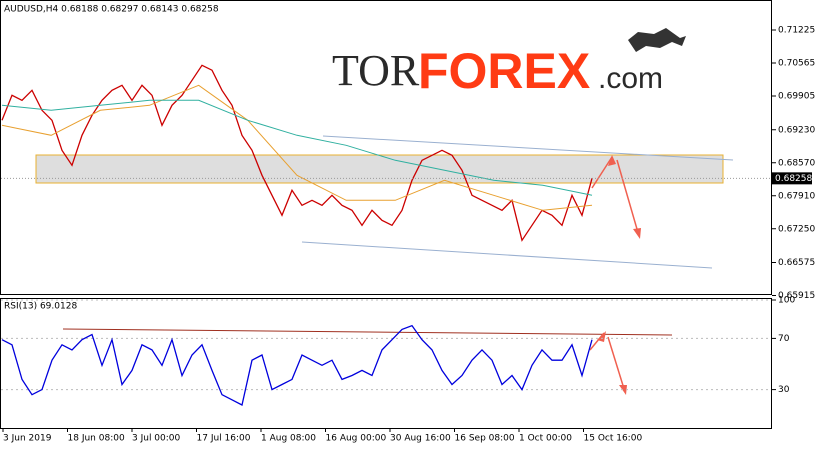 This screenshot has width=815, height=450. What do you see at coordinates (420, 439) in the screenshot?
I see `x-tick-label: 30 Aug 16:00` at bounding box center [420, 439].